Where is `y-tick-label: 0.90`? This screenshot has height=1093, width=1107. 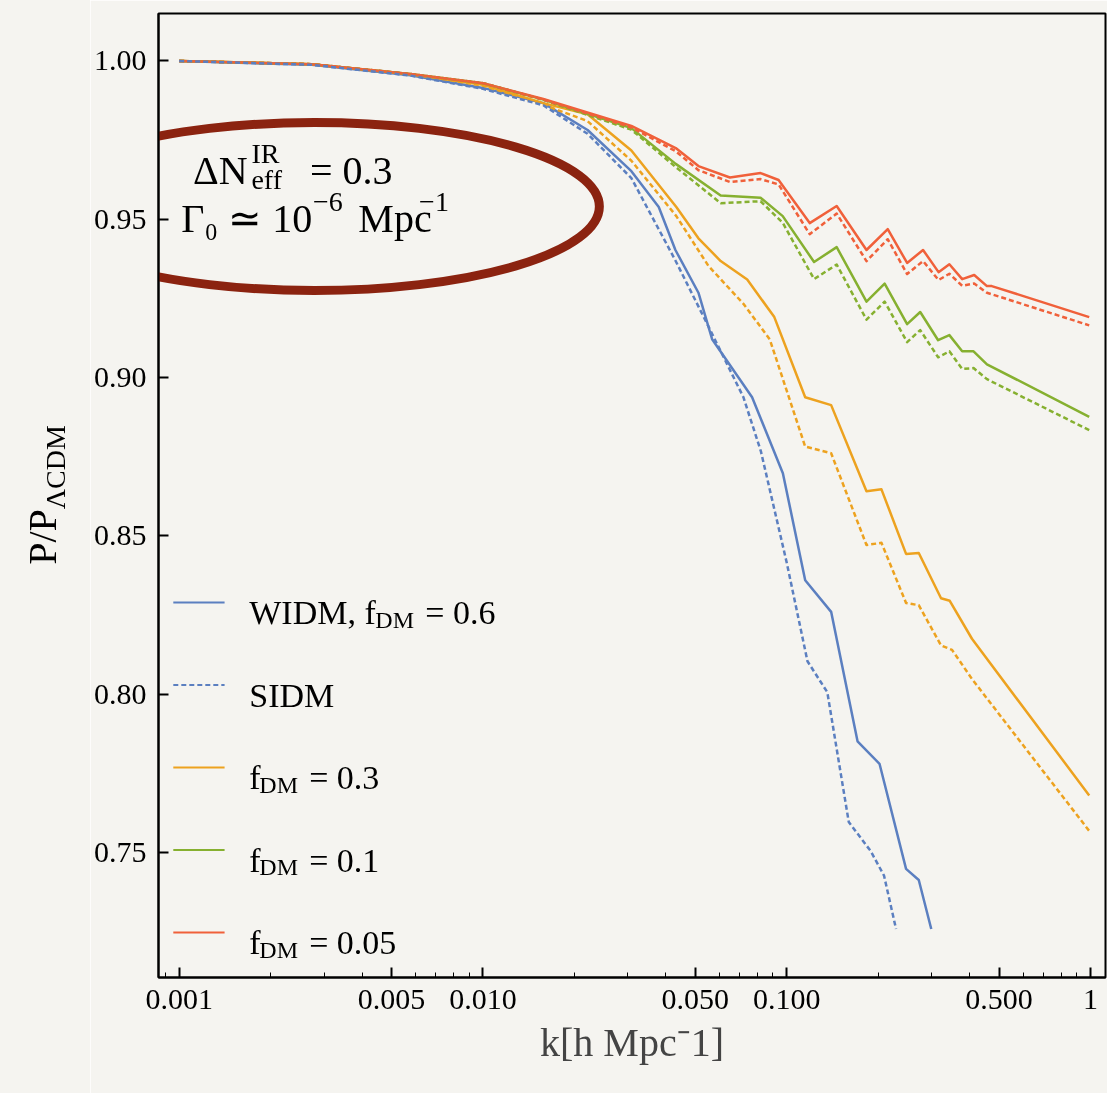 y-tick-label: 0.90 is located at coordinates (120, 377).